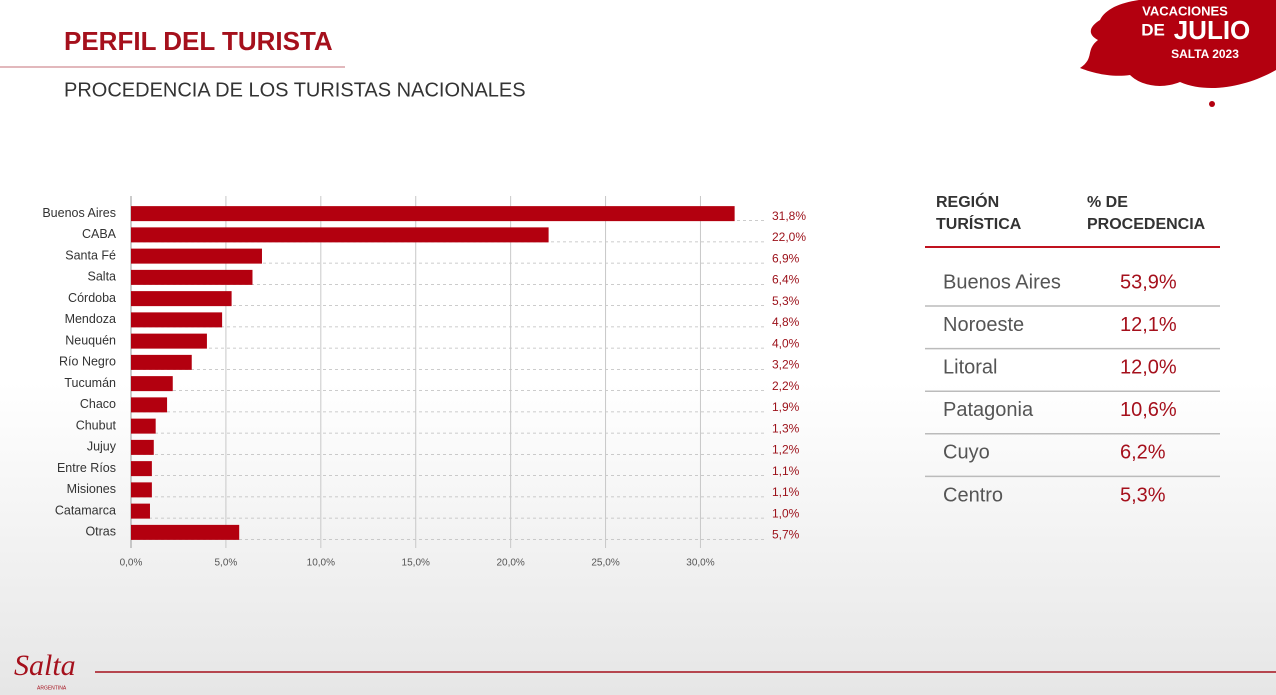  I want to click on table-cell: 12,1%, so click(1148, 325).